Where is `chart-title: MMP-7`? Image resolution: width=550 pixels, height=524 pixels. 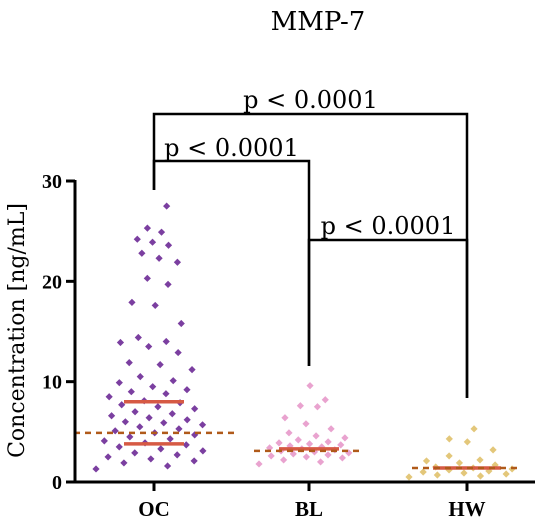
chart-title: MMP-7 is located at coordinates (318, 22).